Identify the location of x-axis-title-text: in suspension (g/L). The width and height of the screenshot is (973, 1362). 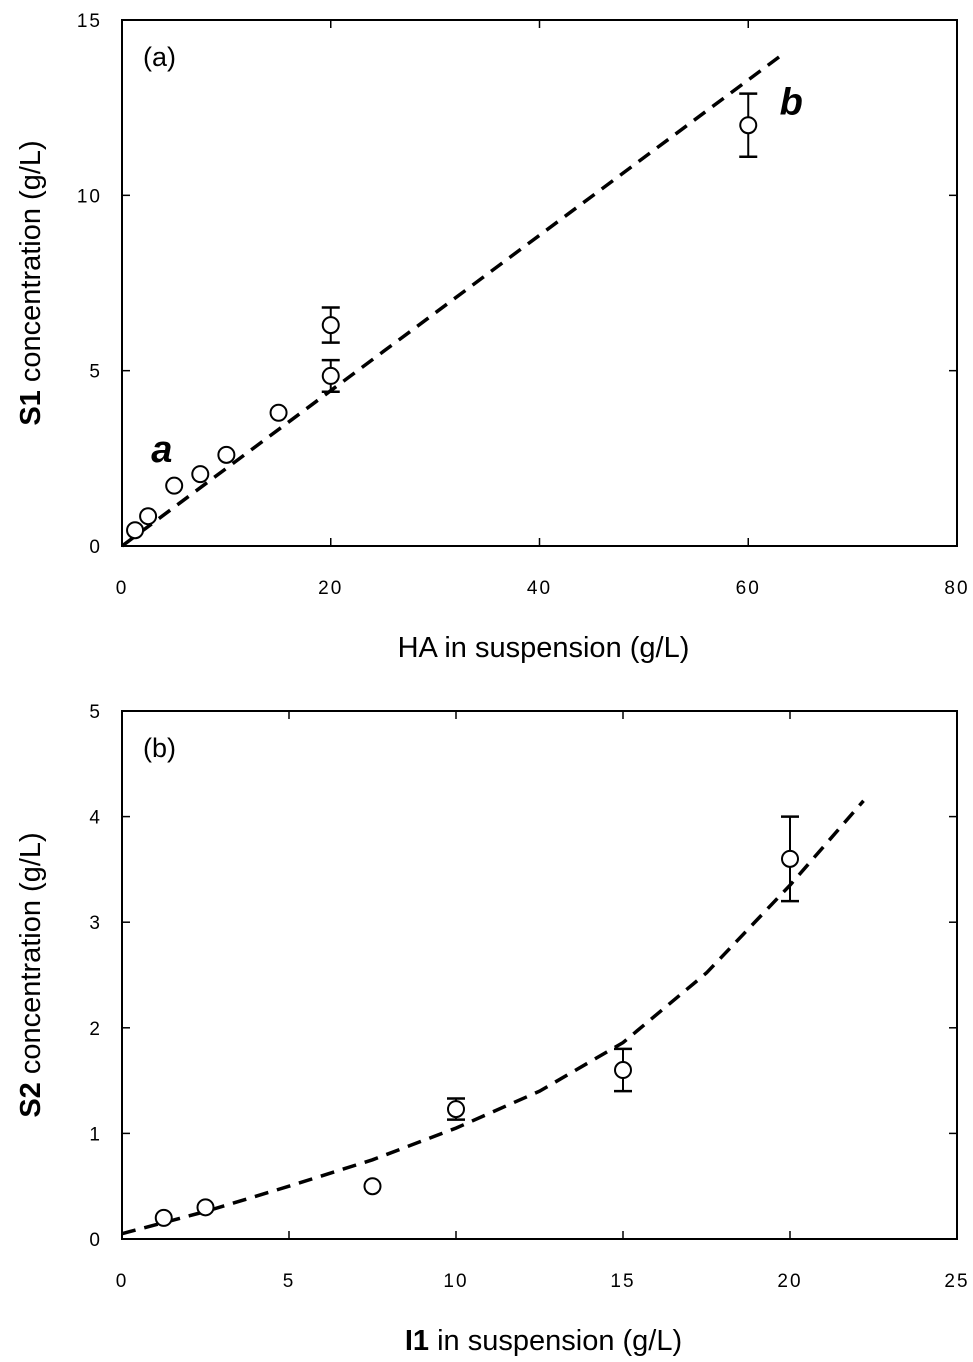
(555, 1341).